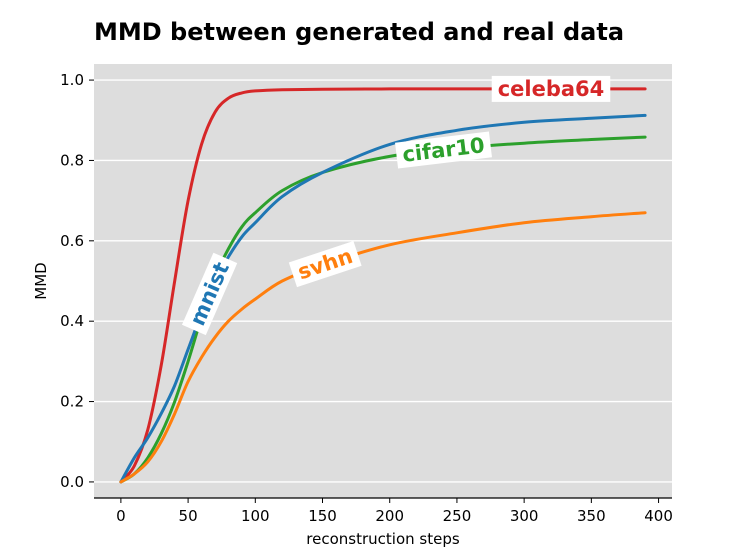 The image size is (747, 560). What do you see at coordinates (72, 160) in the screenshot?
I see `y-tick-label: 0.8` at bounding box center [72, 160].